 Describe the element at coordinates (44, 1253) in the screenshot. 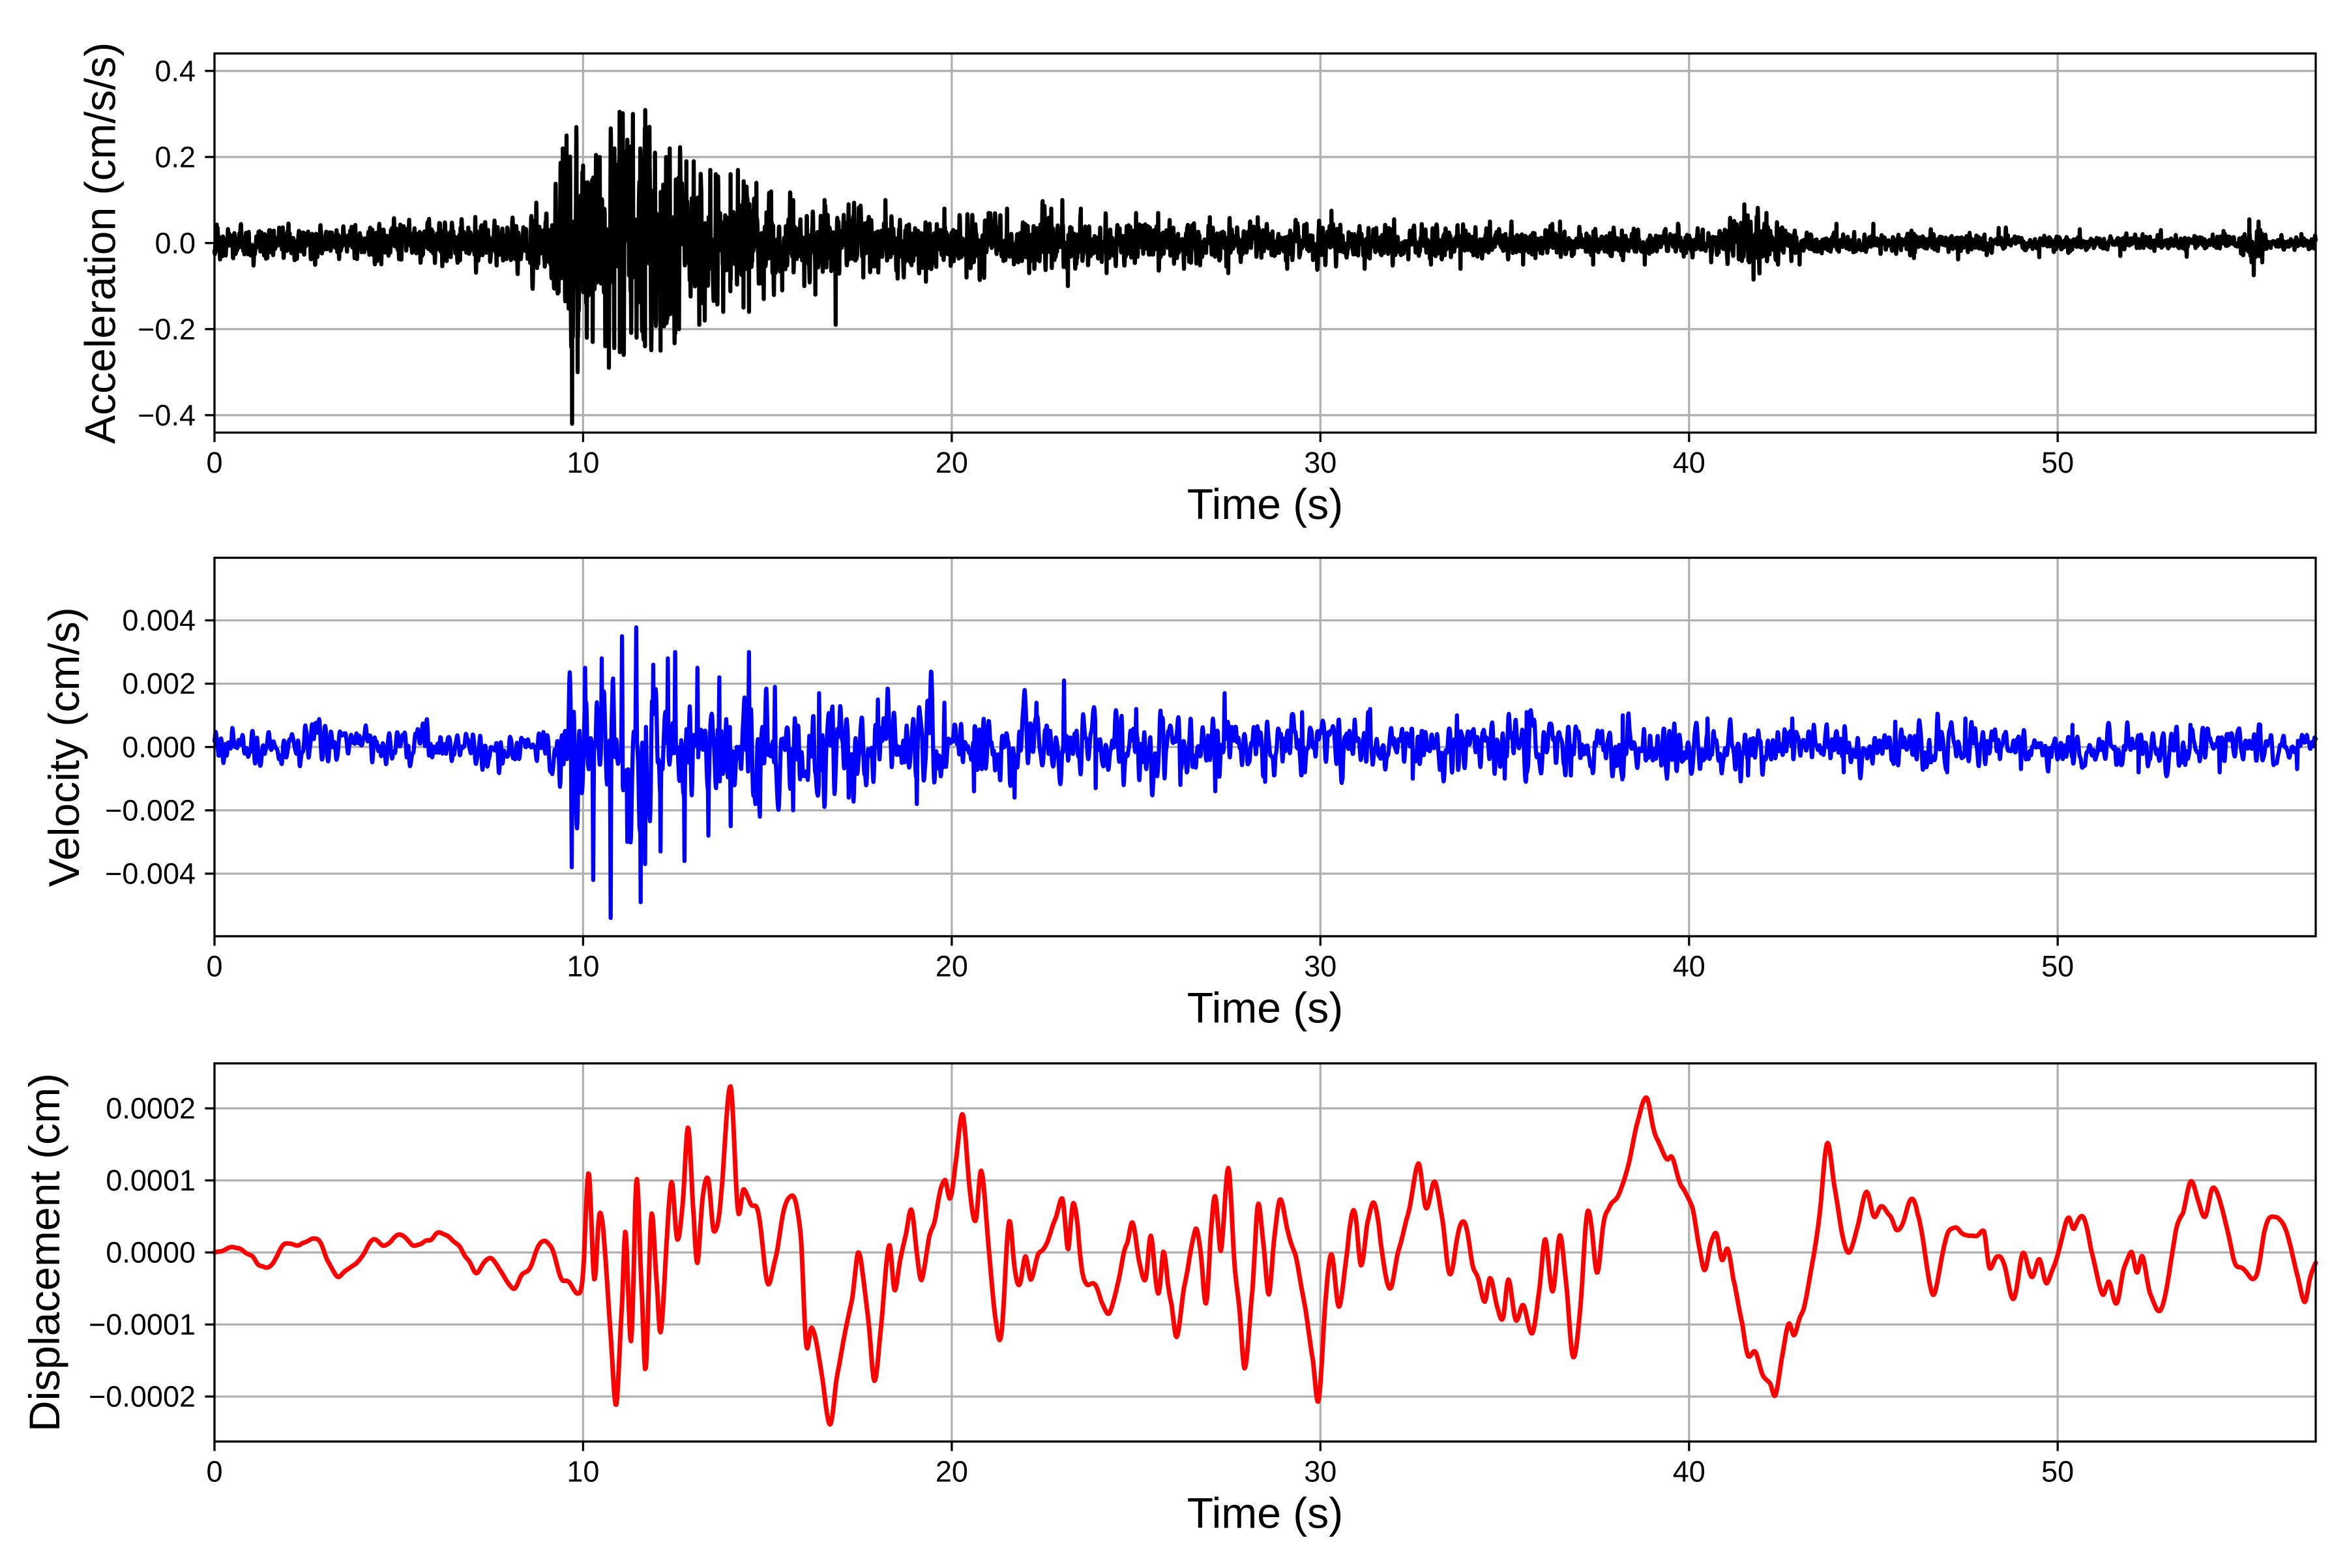

I see `svg-text: Displacement (cm)` at that location.